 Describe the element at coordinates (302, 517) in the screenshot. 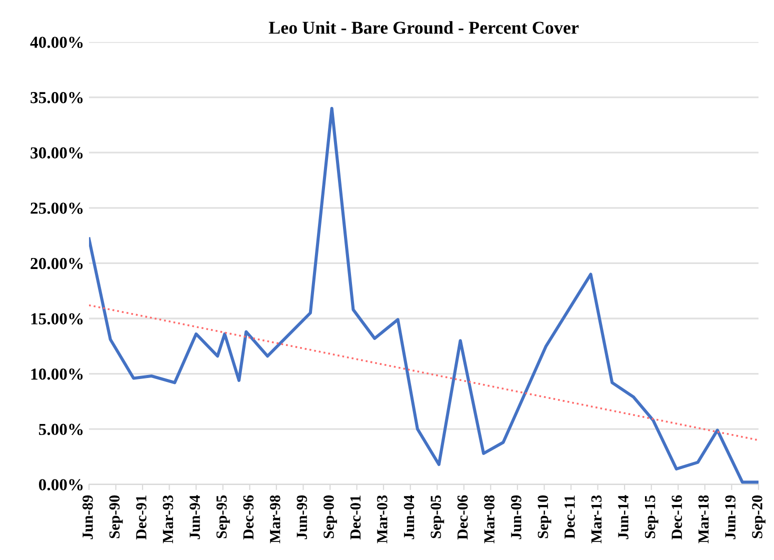

I see `x-tick-label: Jun-99` at that location.